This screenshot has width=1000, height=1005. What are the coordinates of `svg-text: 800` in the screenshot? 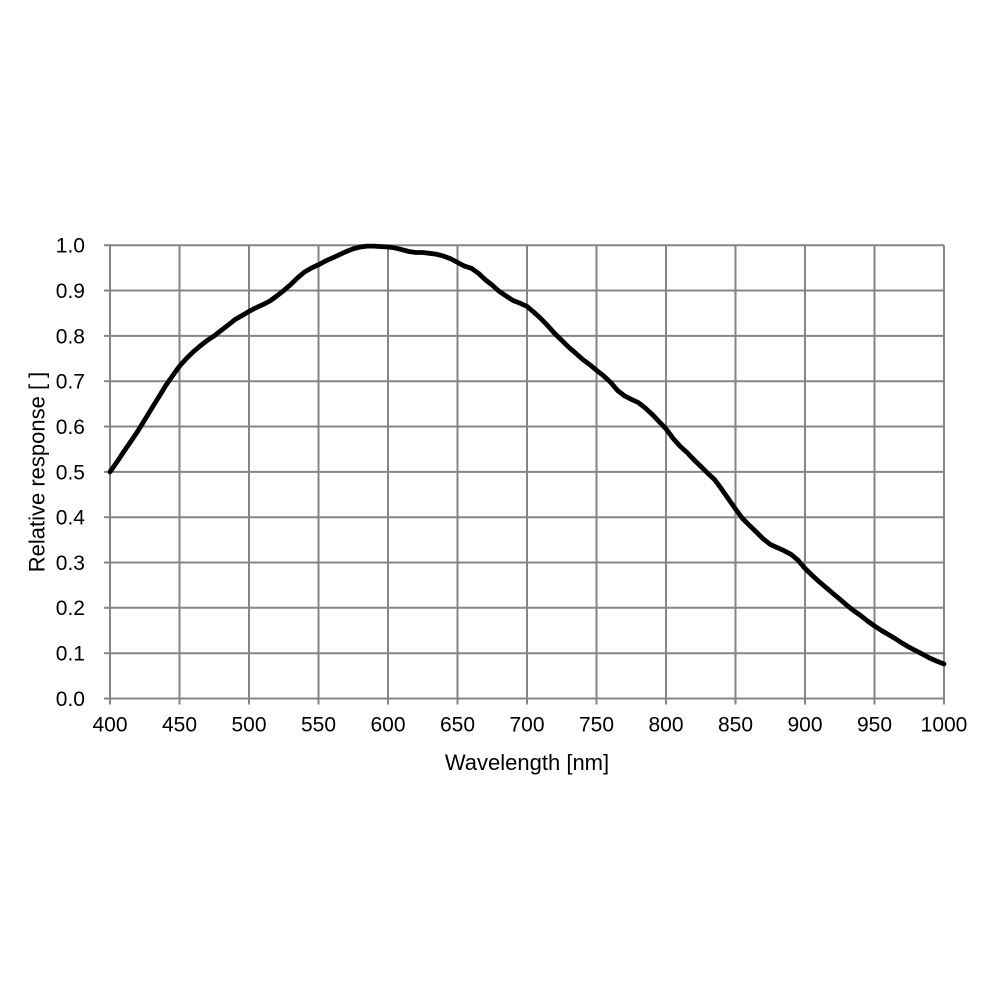 It's located at (665, 725).